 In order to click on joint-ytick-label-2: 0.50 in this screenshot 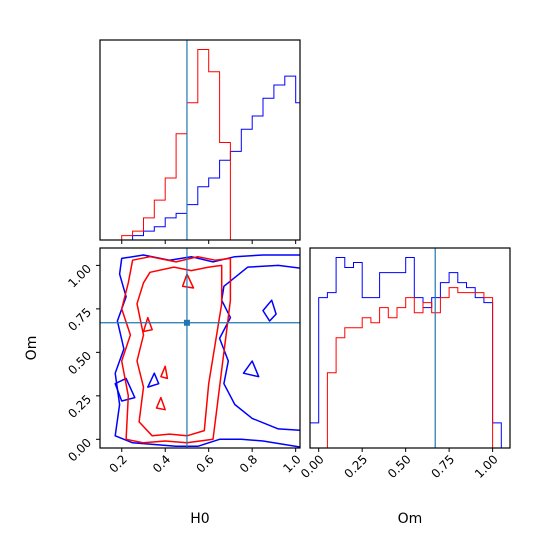, I will do `click(79, 363)`.